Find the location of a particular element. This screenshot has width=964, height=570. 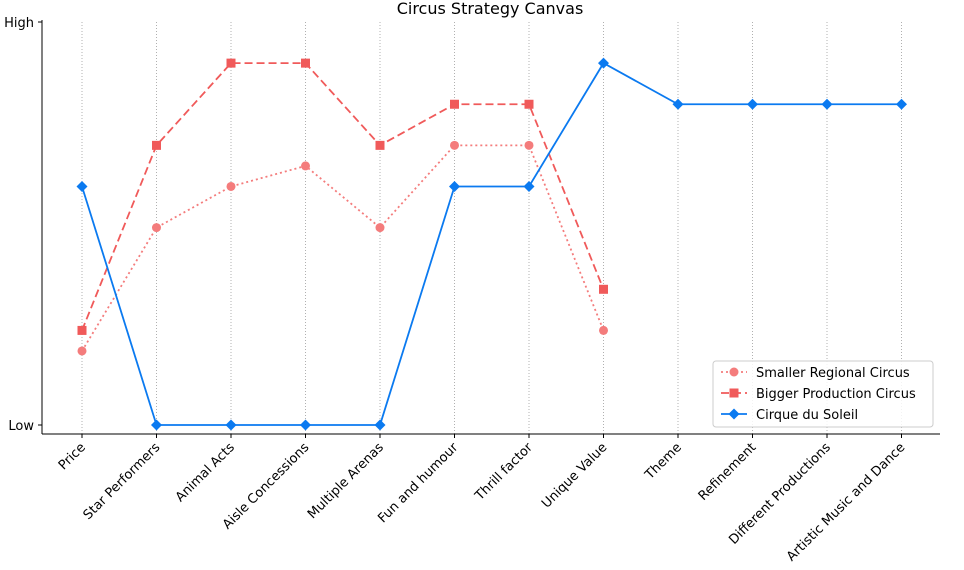

x-tick-label: Fun and humour is located at coordinates (418, 483).